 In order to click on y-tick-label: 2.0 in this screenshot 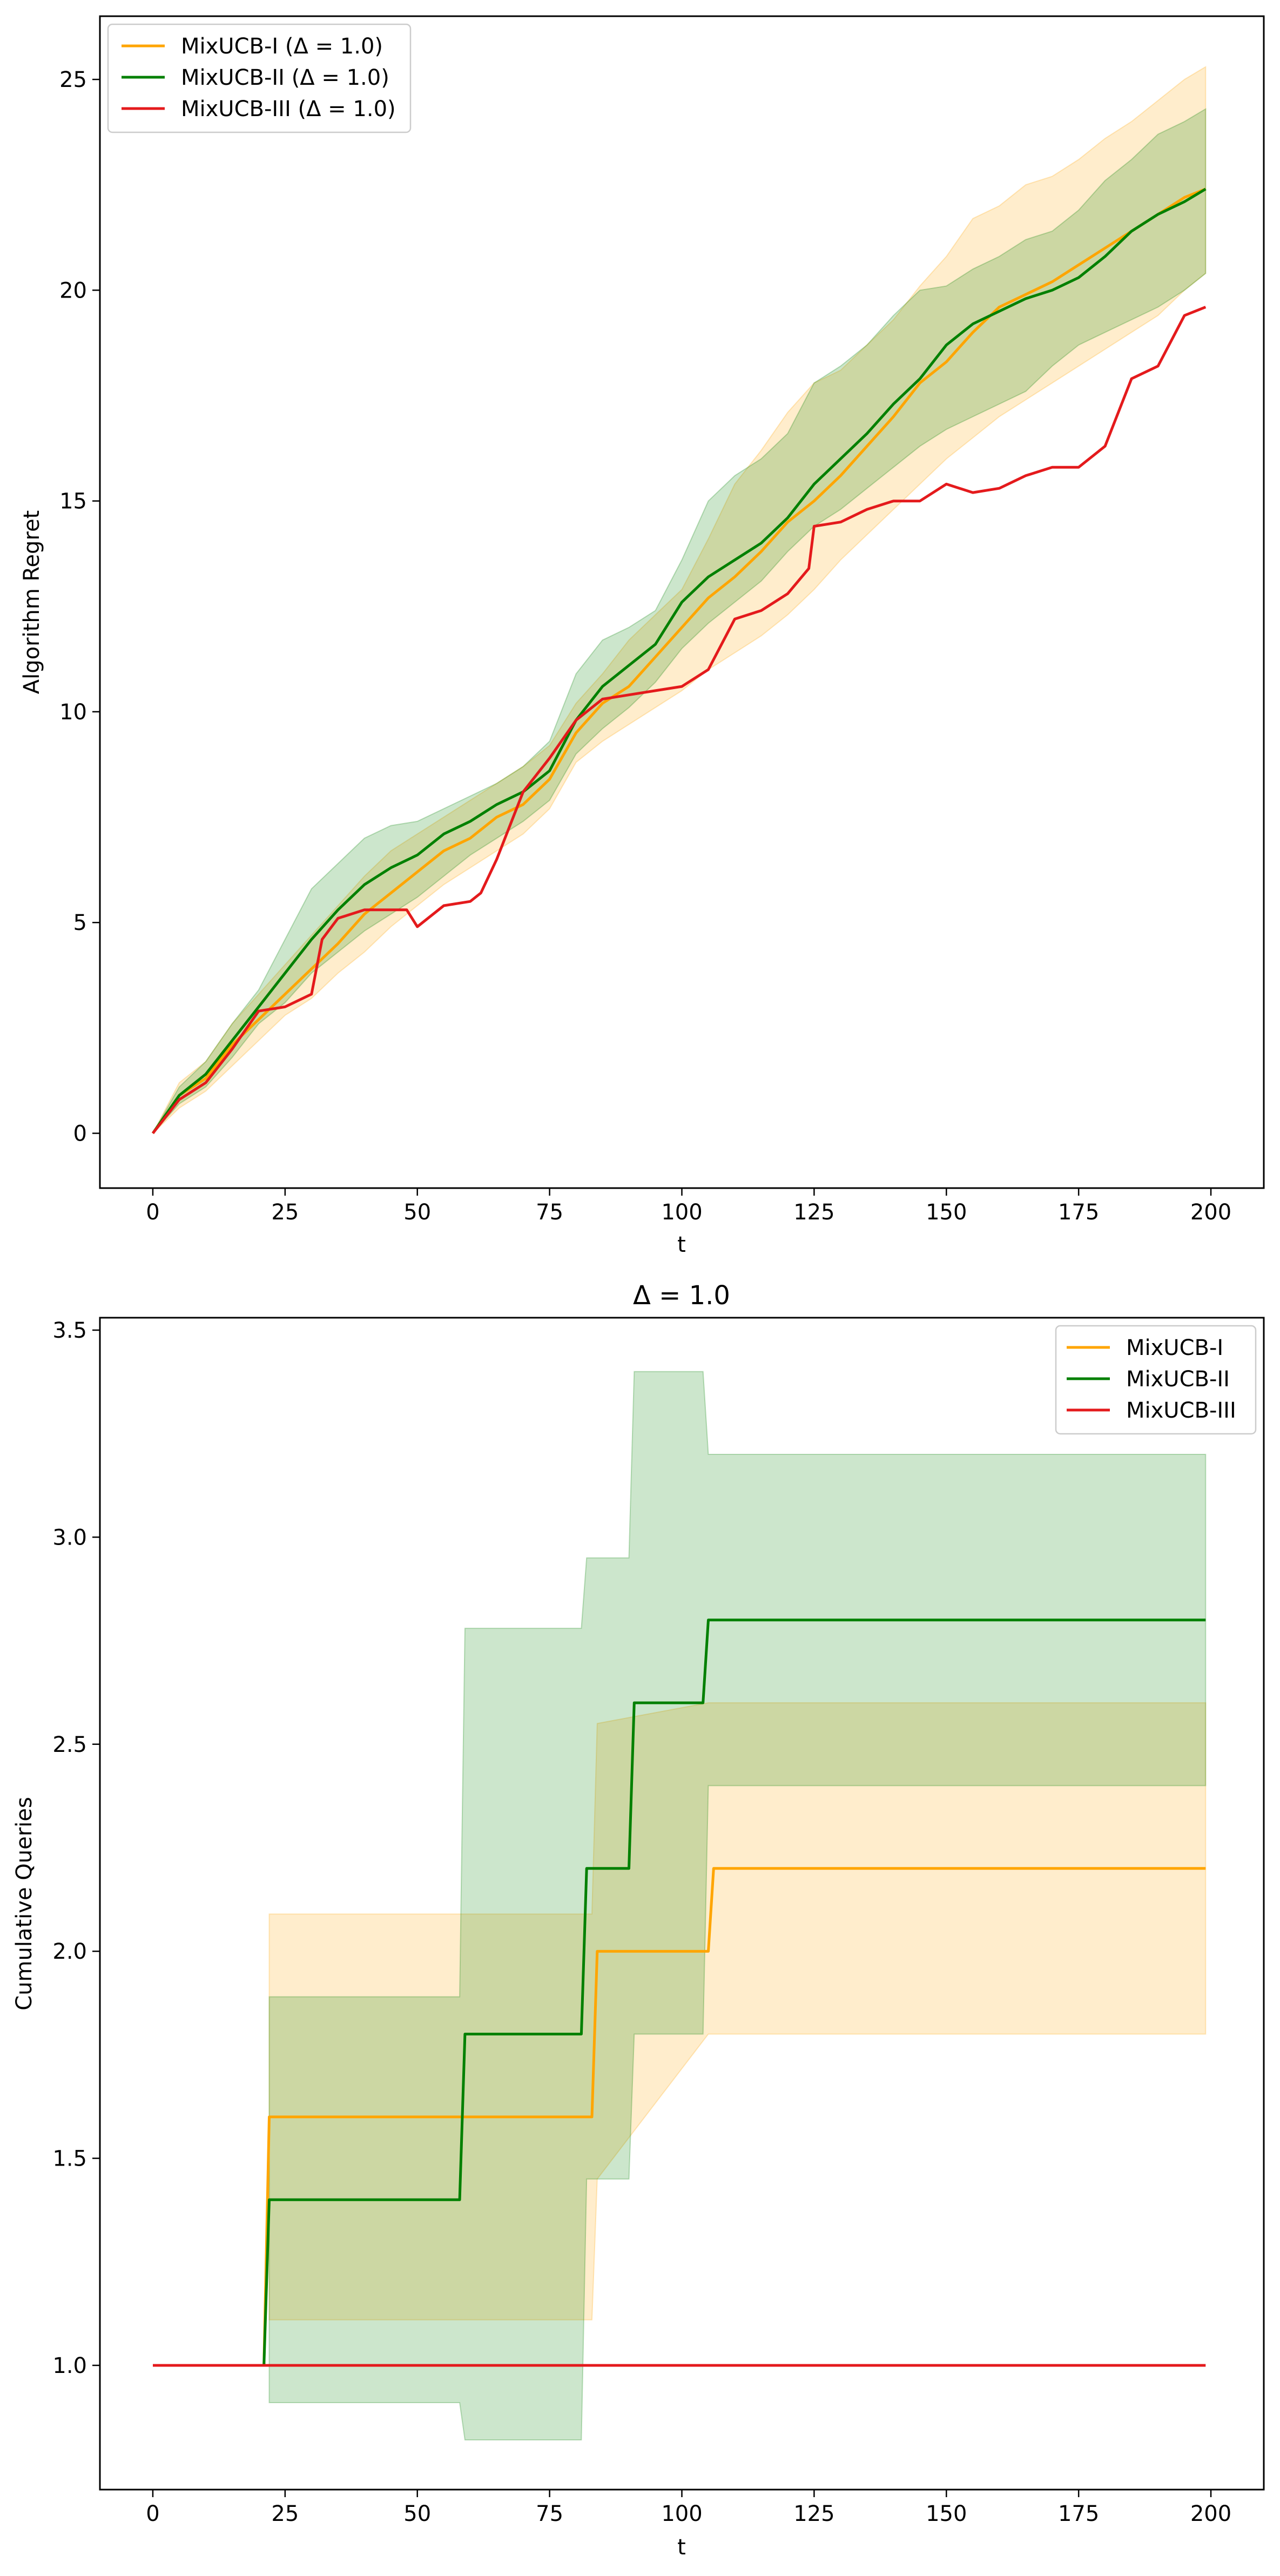, I will do `click(69, 1951)`.